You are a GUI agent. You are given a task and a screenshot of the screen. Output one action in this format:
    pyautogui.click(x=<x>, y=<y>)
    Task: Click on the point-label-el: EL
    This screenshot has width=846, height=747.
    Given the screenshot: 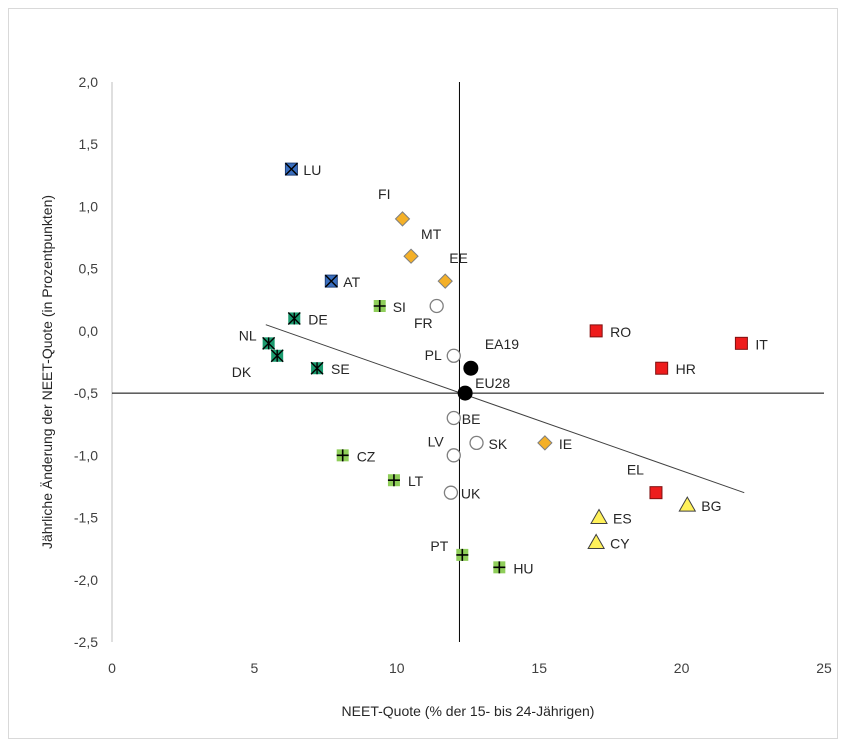 What is the action you would take?
    pyautogui.click(x=635, y=470)
    